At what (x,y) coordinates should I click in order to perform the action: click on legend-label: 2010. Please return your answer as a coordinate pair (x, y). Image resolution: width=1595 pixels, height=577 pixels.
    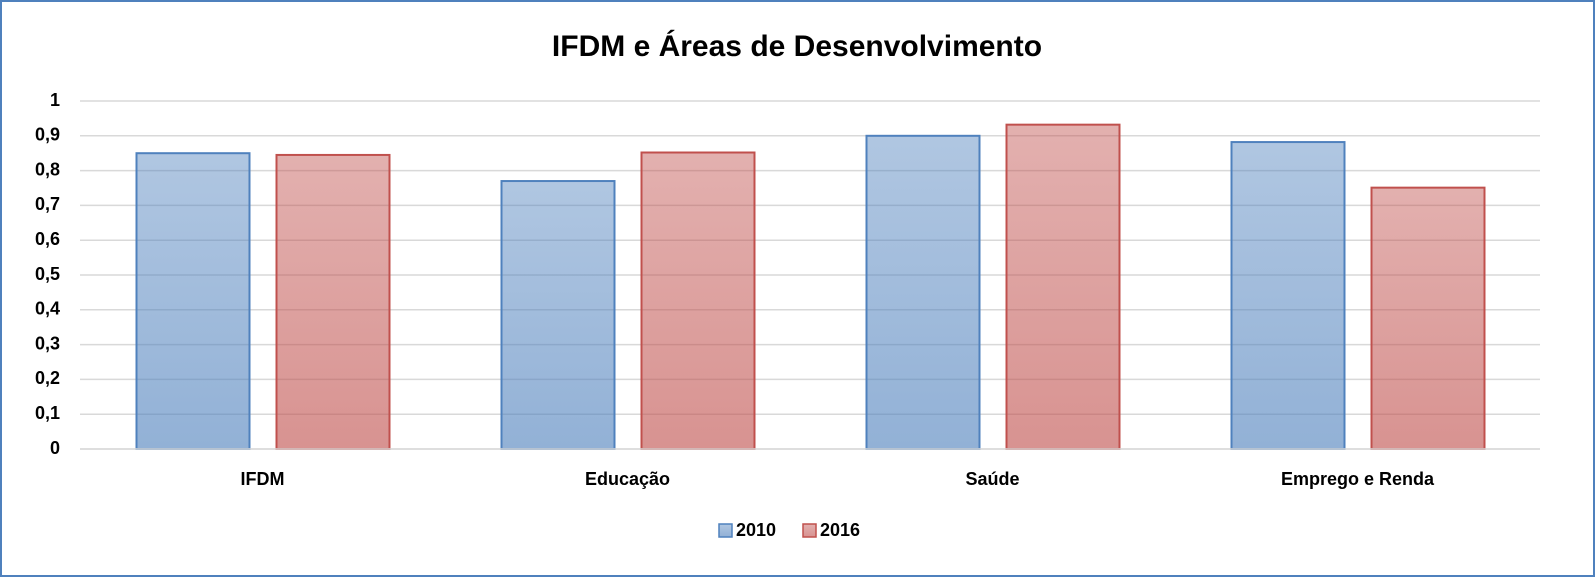
    Looking at the image, I should click on (756, 530).